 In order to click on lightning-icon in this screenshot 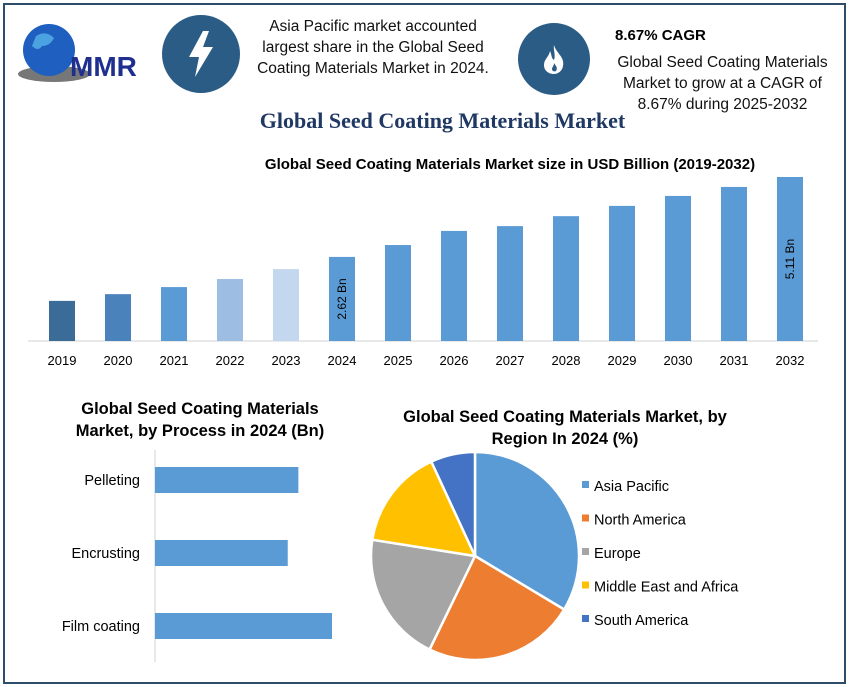, I will do `click(201, 54)`.